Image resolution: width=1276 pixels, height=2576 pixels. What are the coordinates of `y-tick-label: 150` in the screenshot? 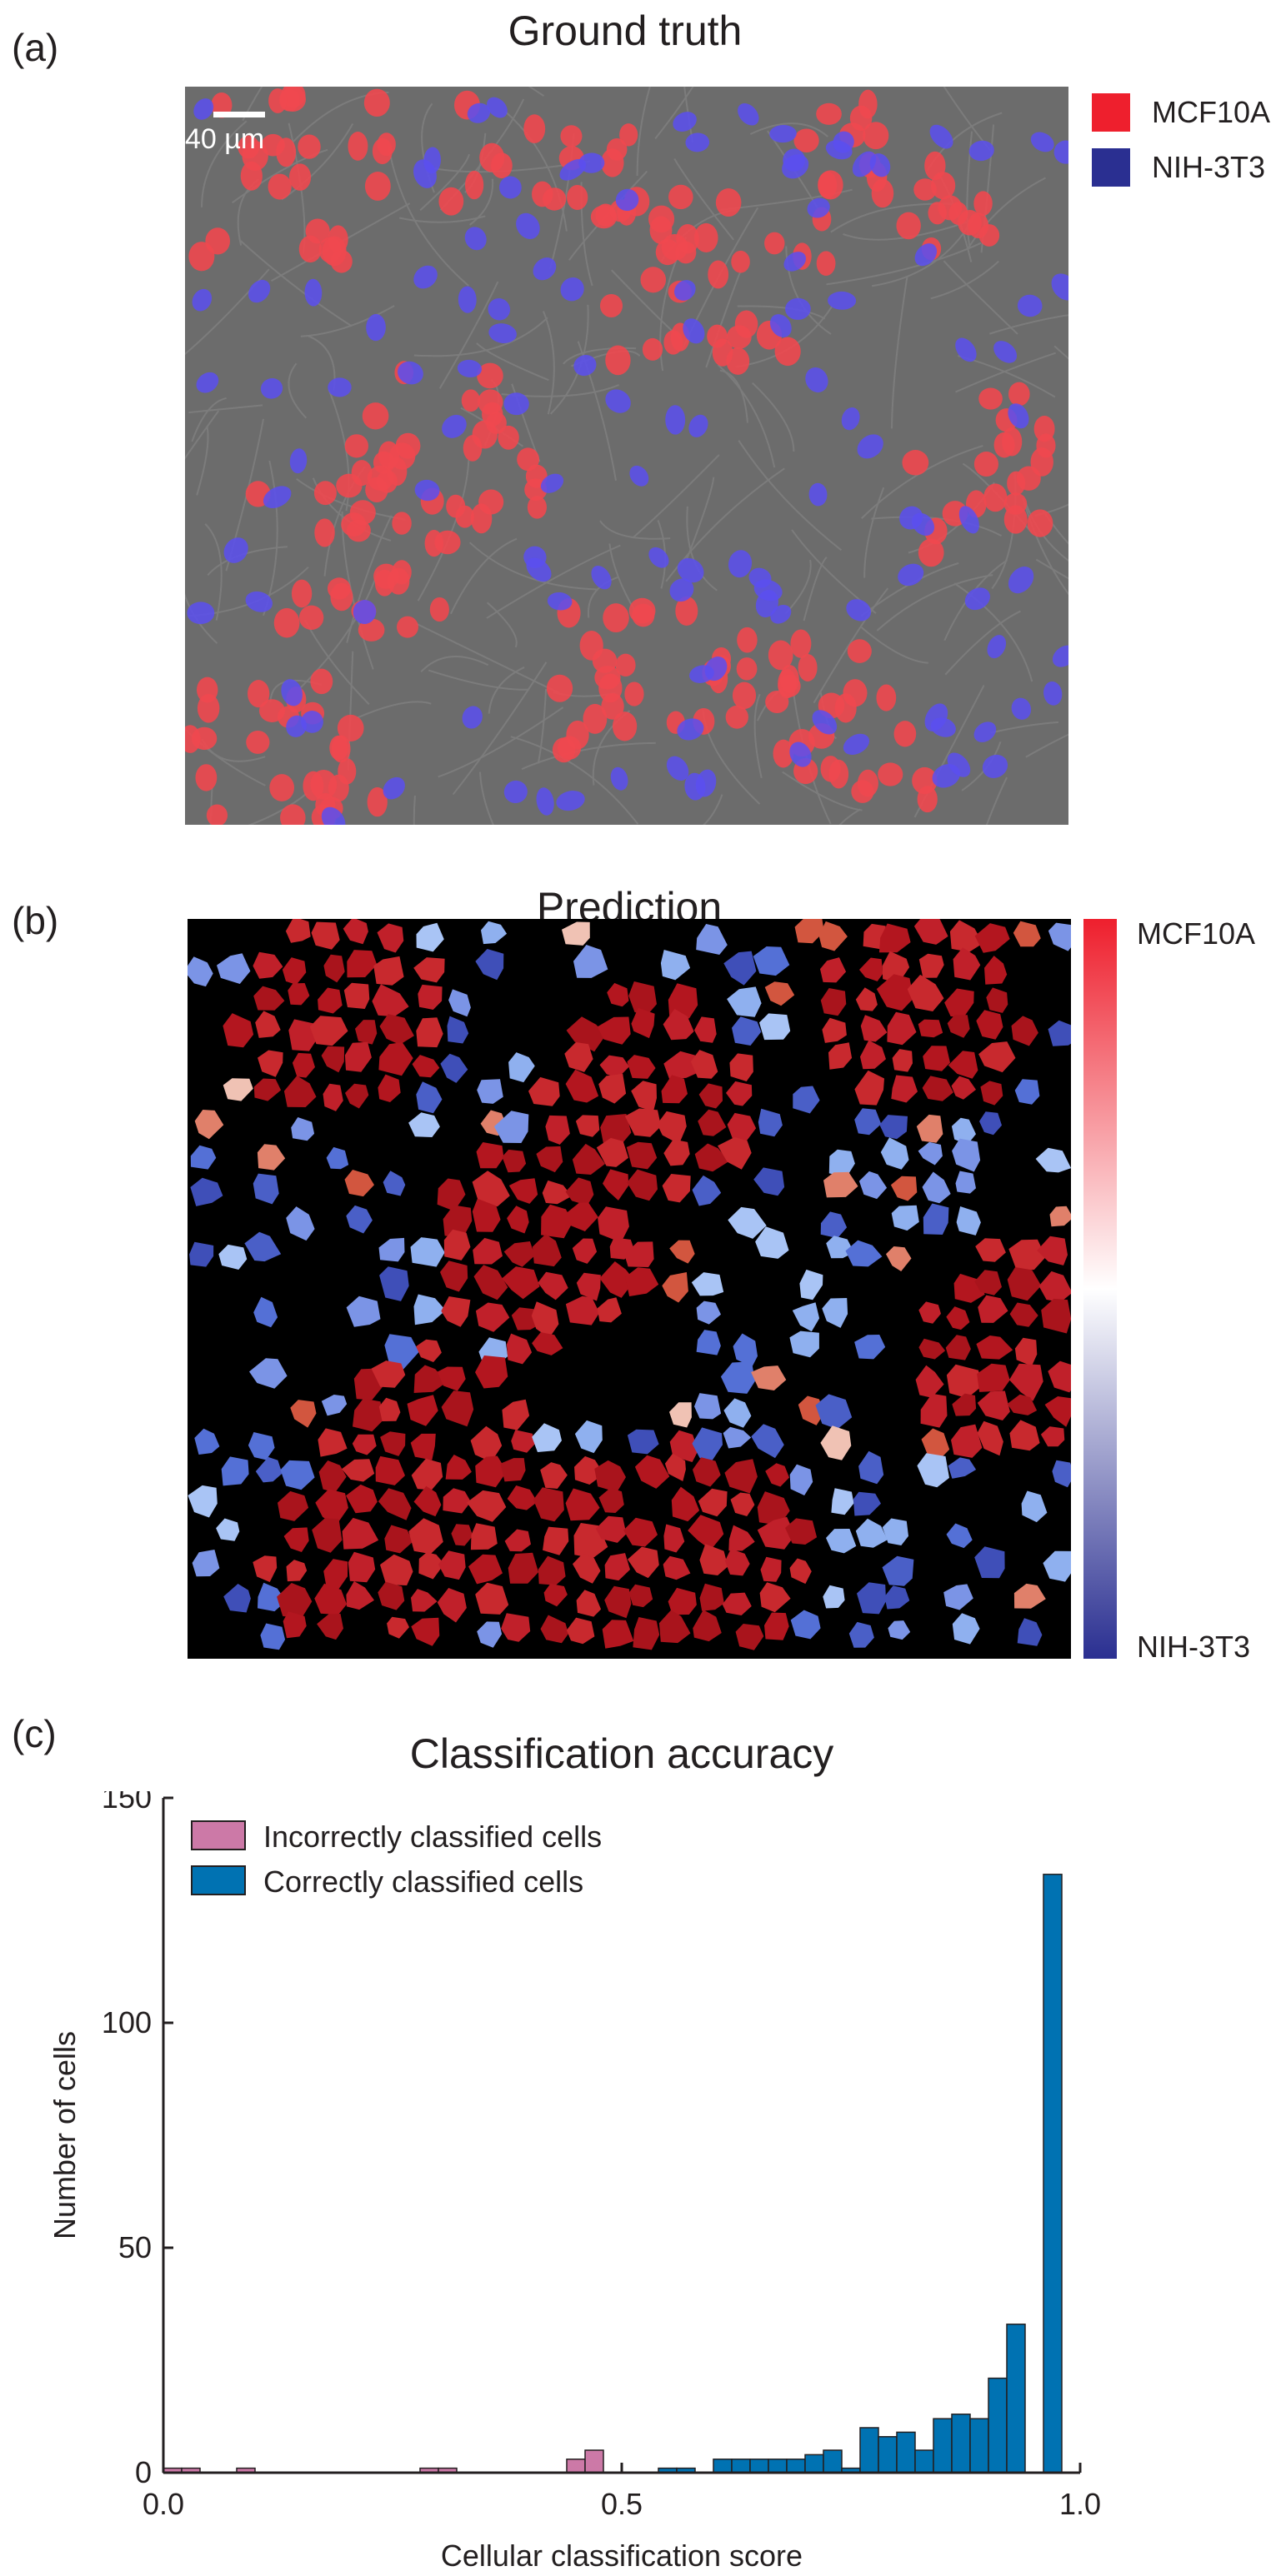 It's located at (127, 1803).